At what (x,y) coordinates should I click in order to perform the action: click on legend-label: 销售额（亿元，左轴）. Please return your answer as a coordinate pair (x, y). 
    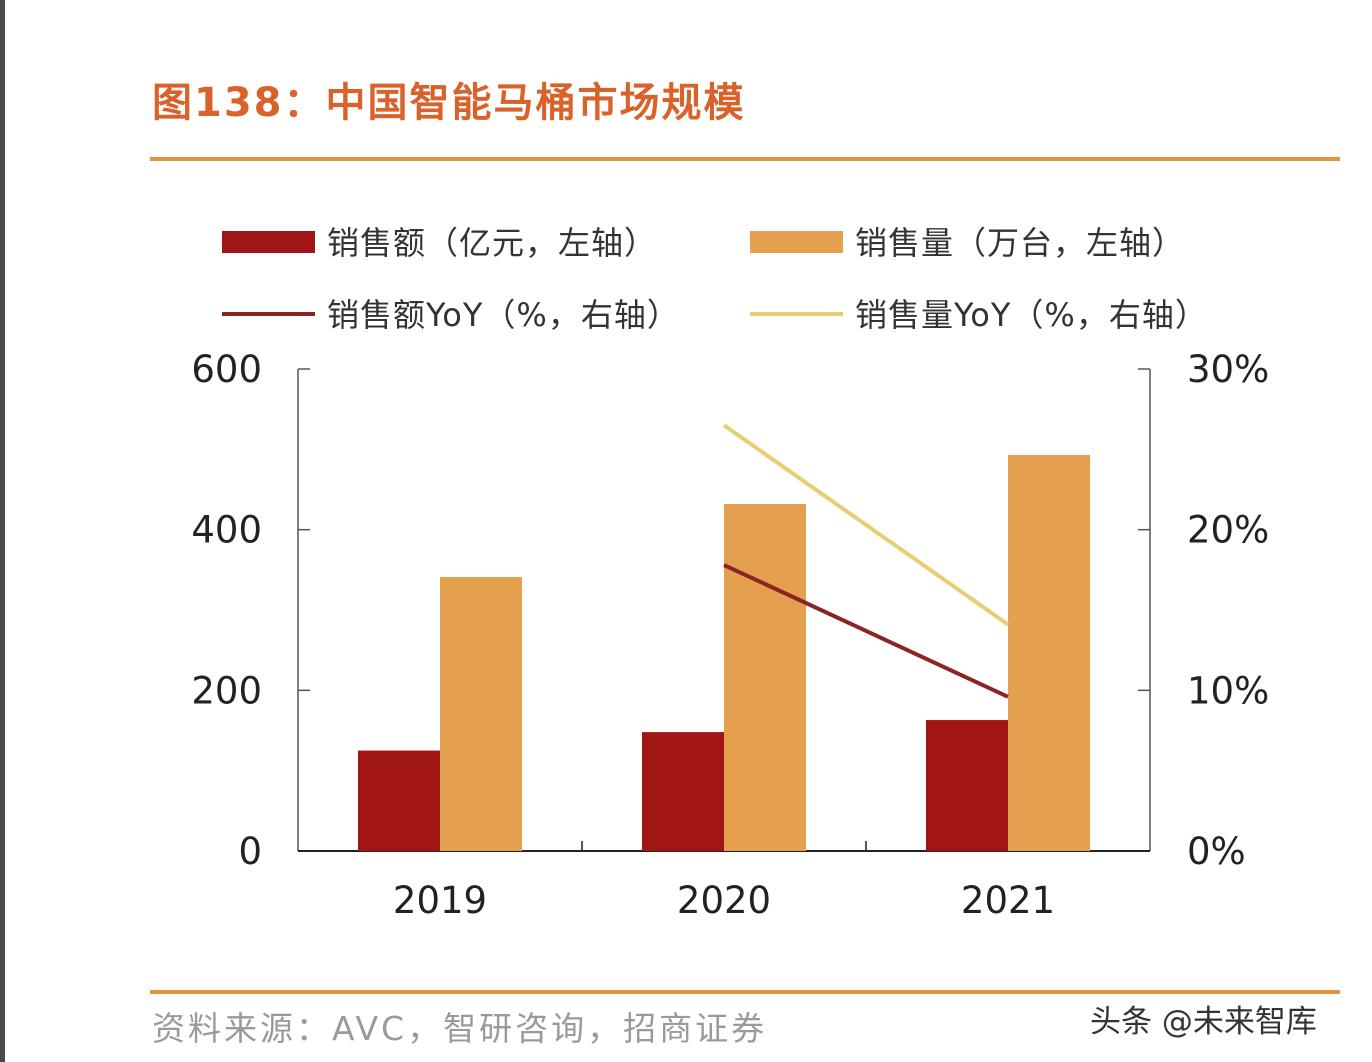
    Looking at the image, I should click on (492, 243).